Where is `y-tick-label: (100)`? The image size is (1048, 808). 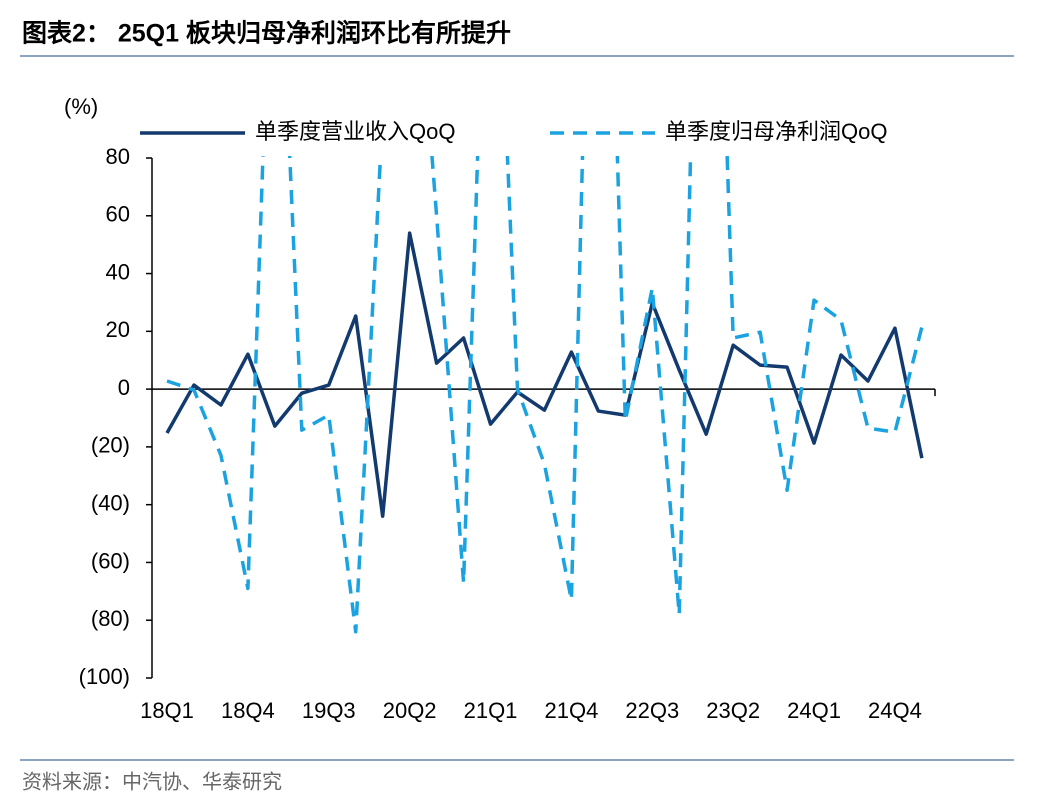 y-tick-label: (100) is located at coordinates (104, 676).